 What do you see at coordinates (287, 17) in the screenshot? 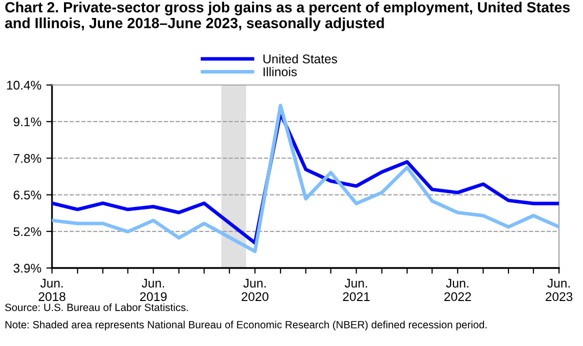
I see `chart-title: Chart 2. Private-sector gross job gains as a percent of employment, United States and Illinois, June 2018–June 2023, seasonally adjusted` at bounding box center [287, 17].